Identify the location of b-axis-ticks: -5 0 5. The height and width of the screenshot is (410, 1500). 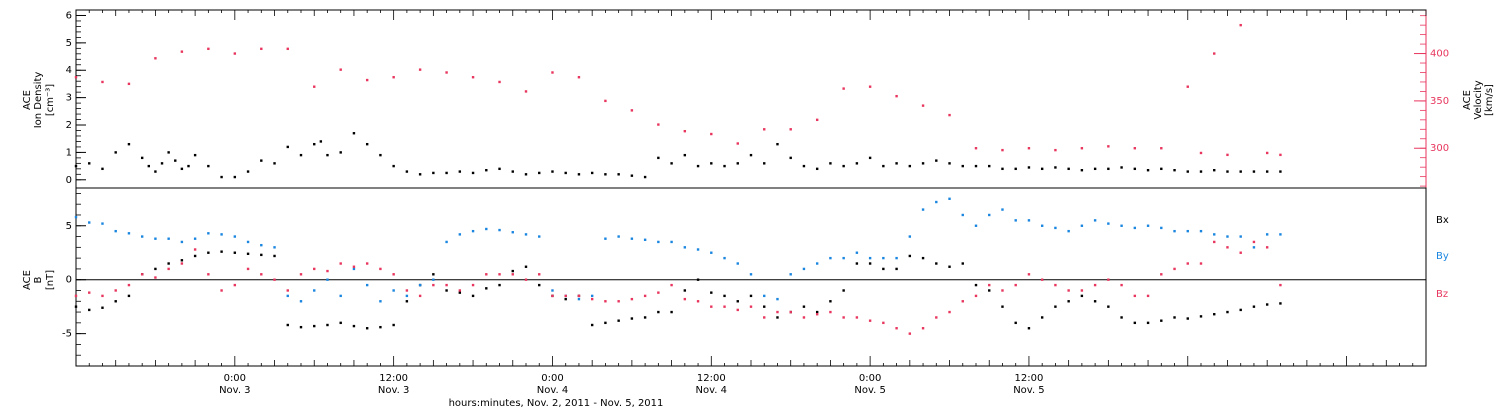
(74, 274).